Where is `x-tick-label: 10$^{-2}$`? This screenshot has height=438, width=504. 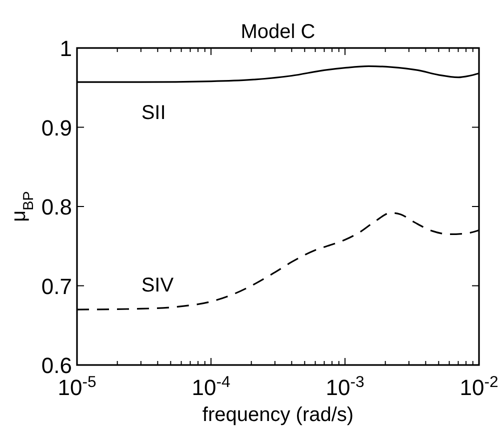
x-tick-label: 10$^{-2}$ is located at coordinates (479, 387).